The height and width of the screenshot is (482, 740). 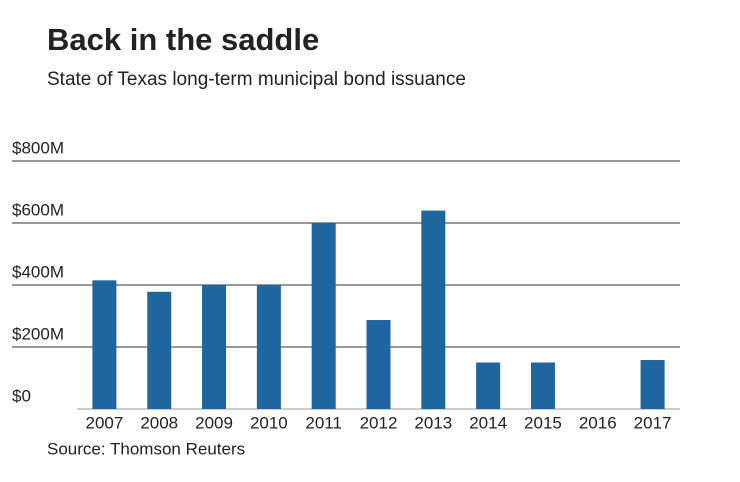 I want to click on x-tick-label: 2011, so click(x=323, y=422).